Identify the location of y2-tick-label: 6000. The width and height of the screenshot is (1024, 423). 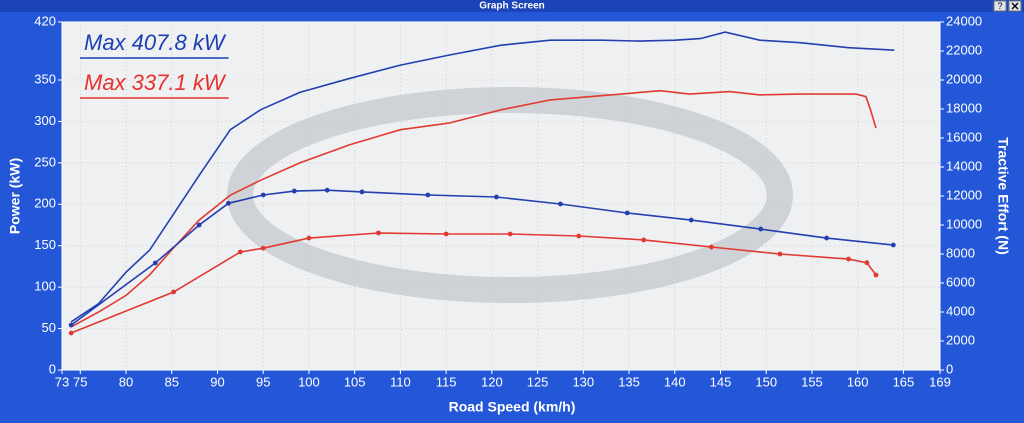
(960, 281).